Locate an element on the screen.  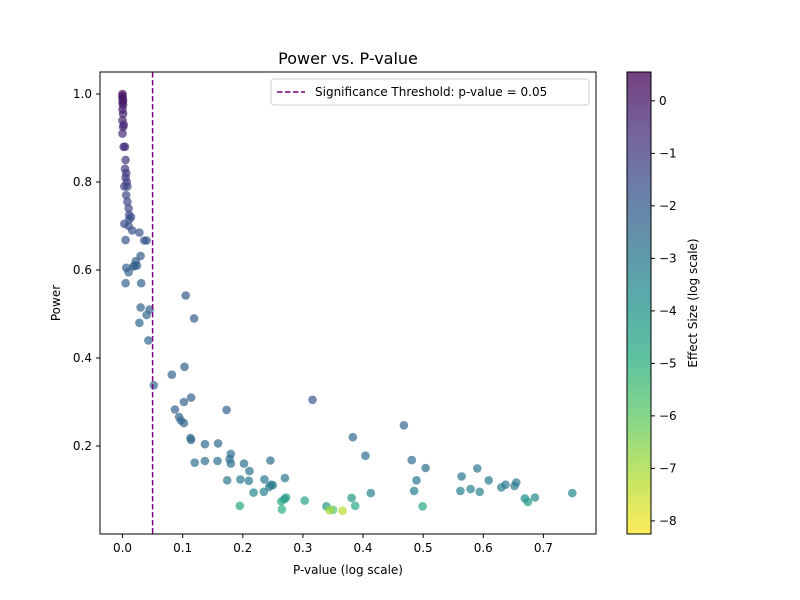
y-axis-ticks: 0.2 0.4 0.6 0.8 1.0 is located at coordinates (86, 270).